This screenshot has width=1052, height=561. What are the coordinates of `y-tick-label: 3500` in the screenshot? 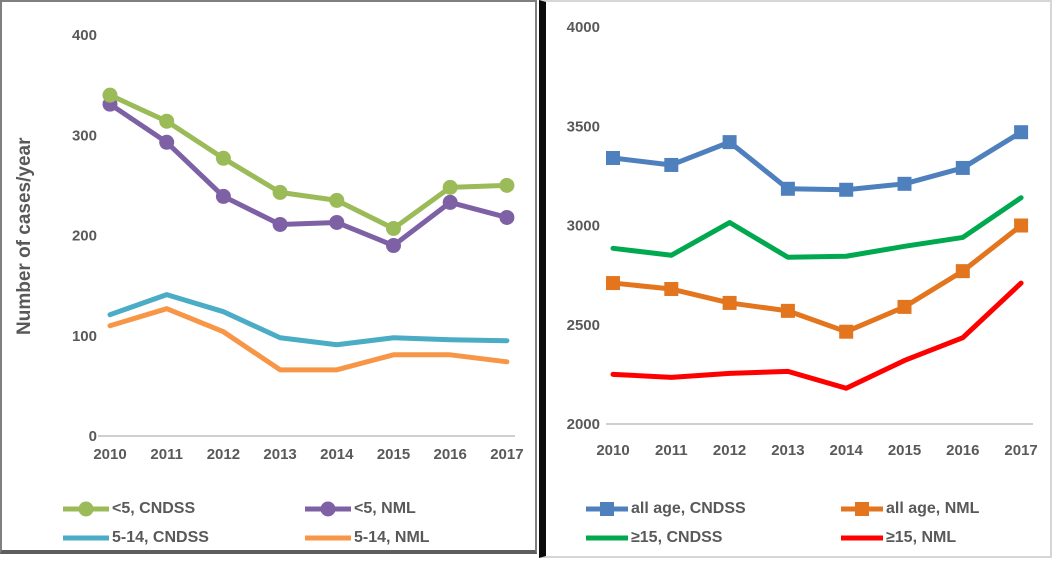 It's located at (583, 126).